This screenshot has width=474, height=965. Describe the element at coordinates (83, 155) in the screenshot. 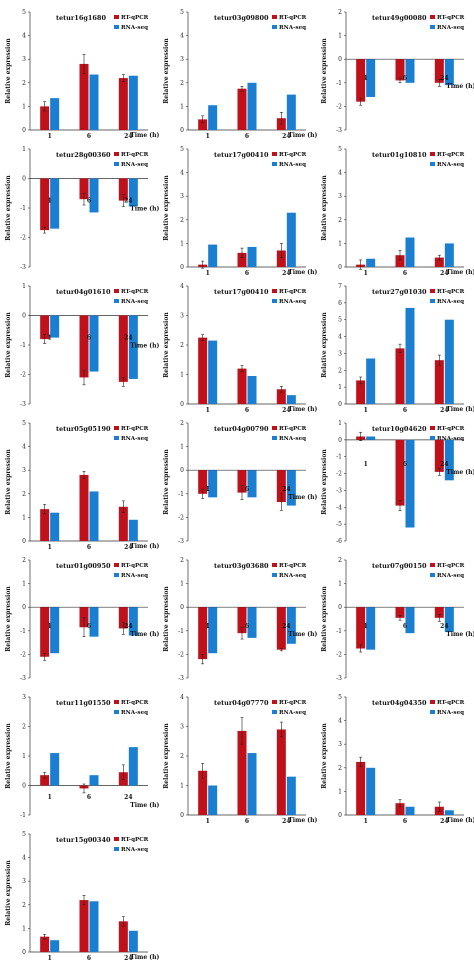

I see `chart-title: tetur28g00360` at that location.